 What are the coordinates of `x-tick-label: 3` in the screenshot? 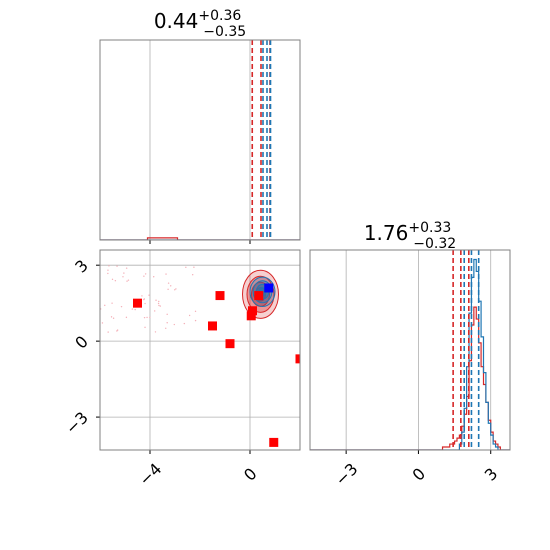 It's located at (491, 474).